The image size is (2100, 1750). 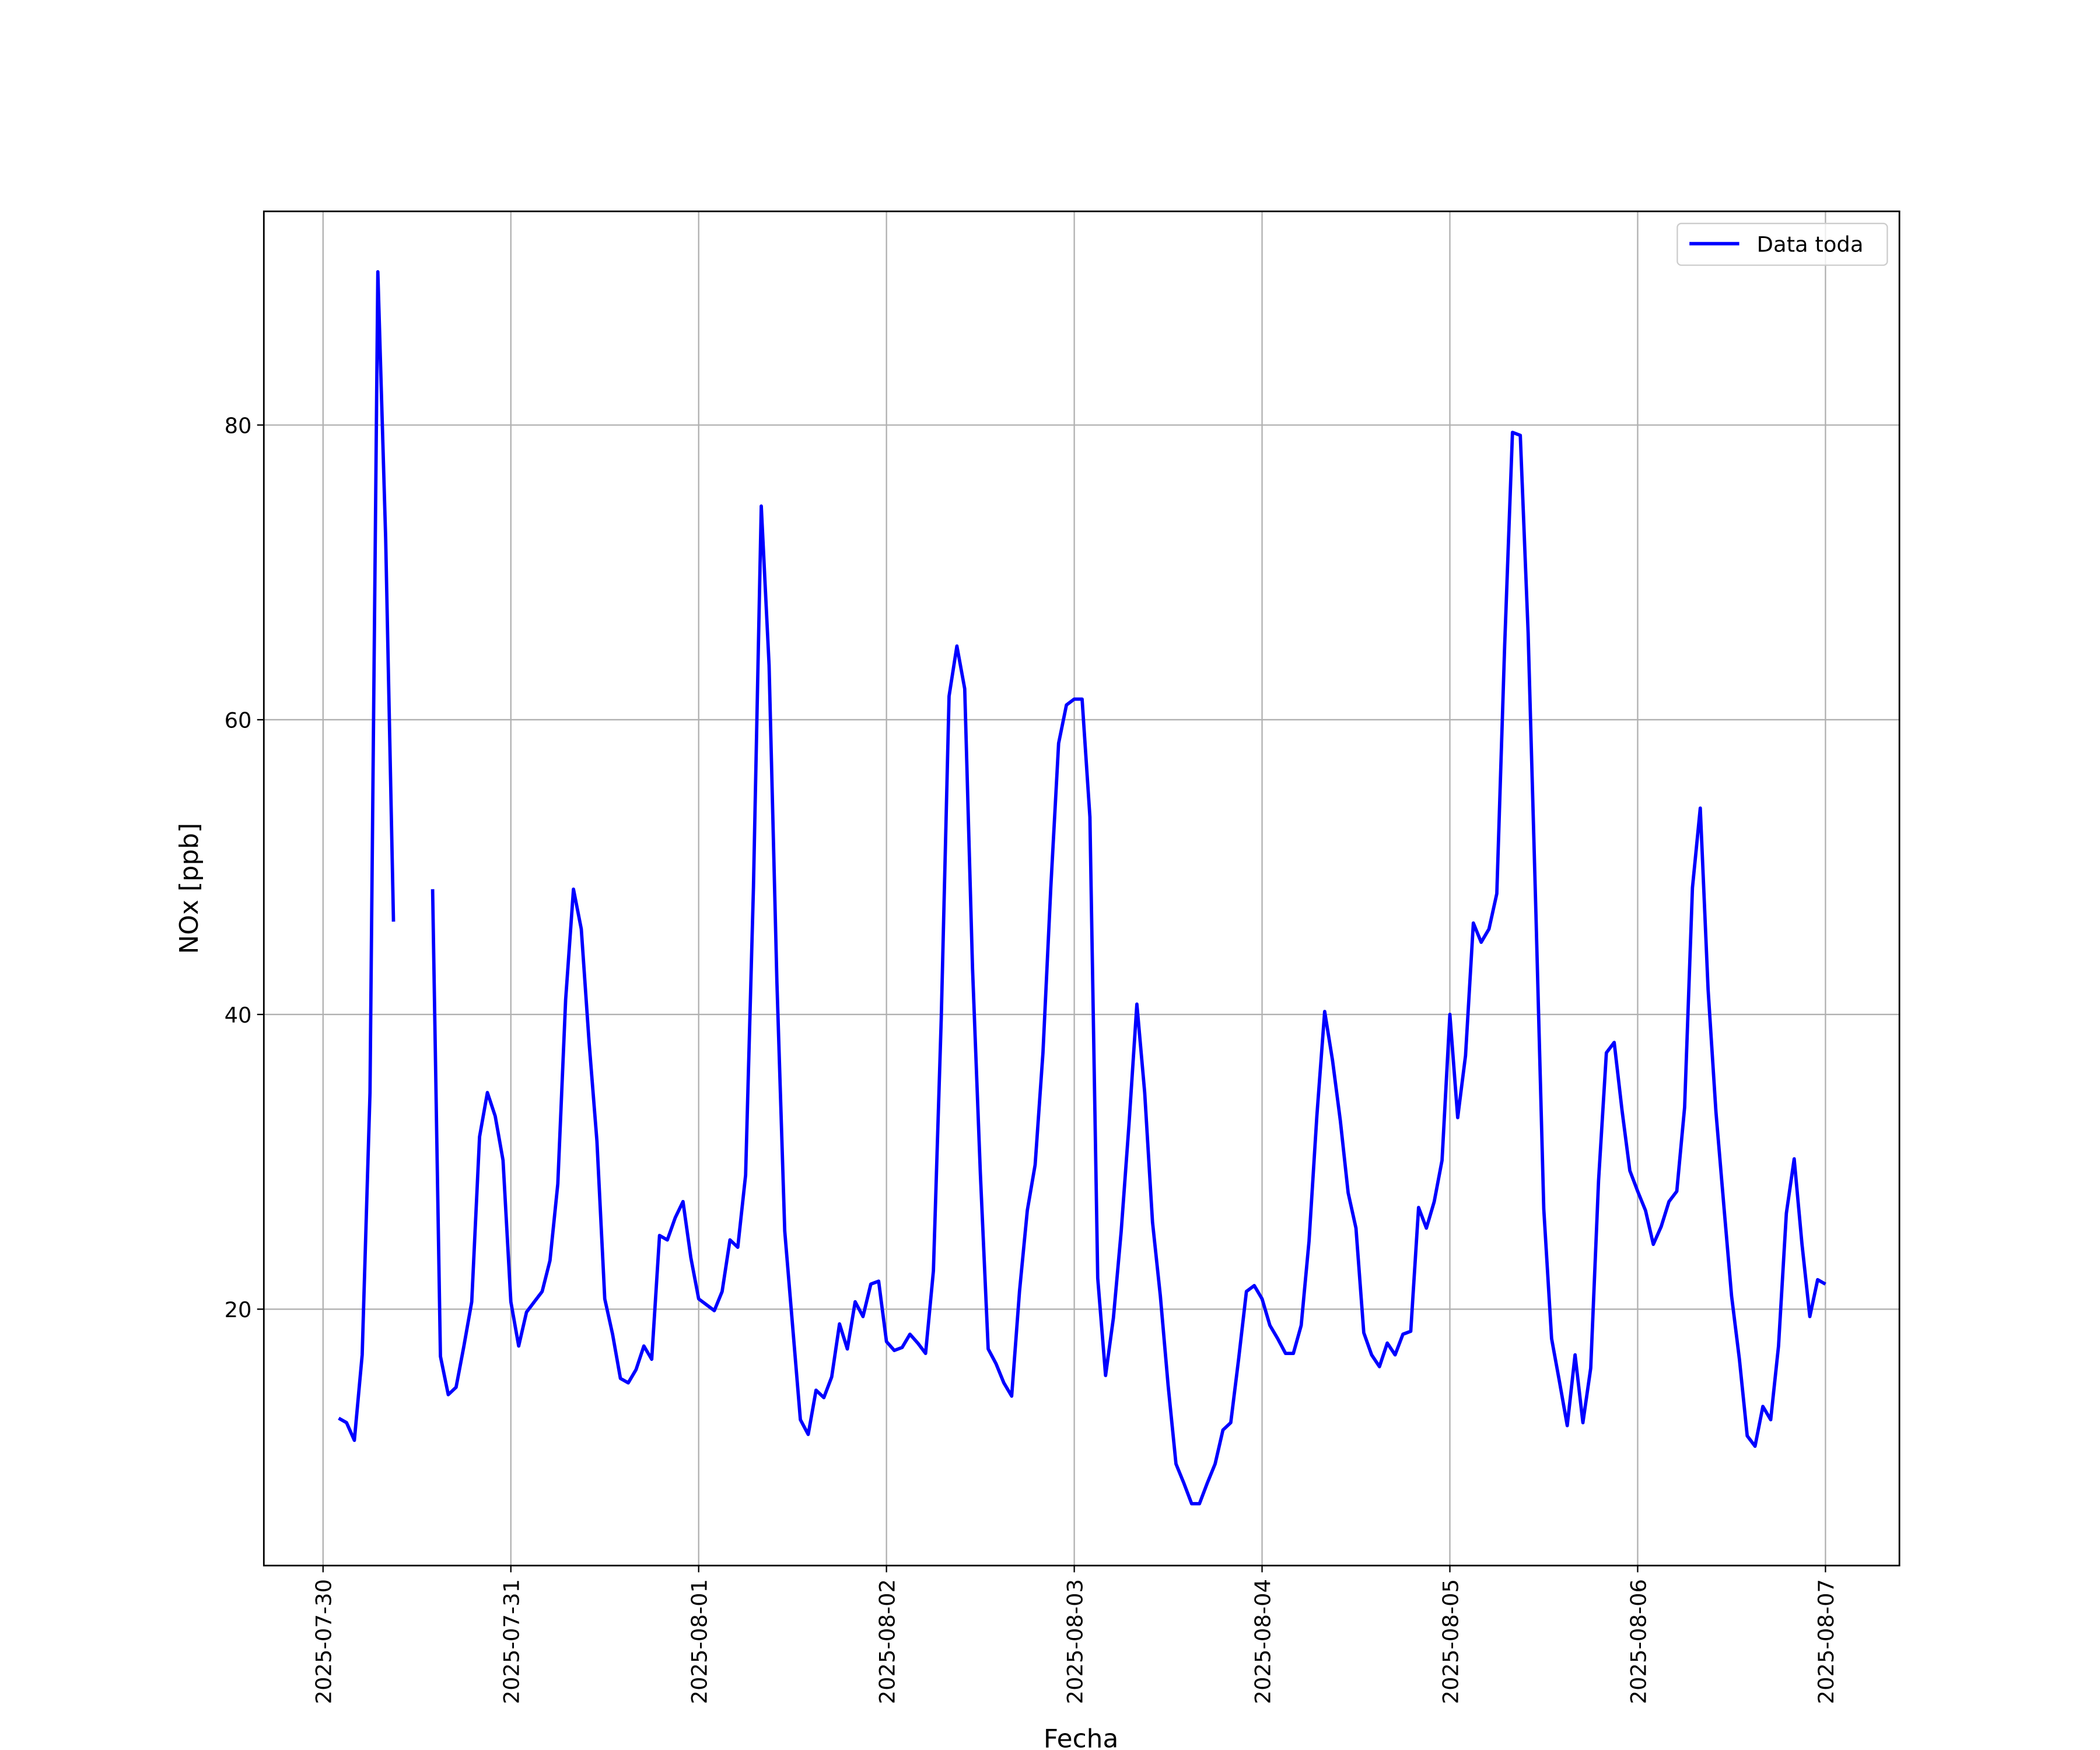 I want to click on x-tick-label: 2025-08-07, so click(x=1826, y=1641).